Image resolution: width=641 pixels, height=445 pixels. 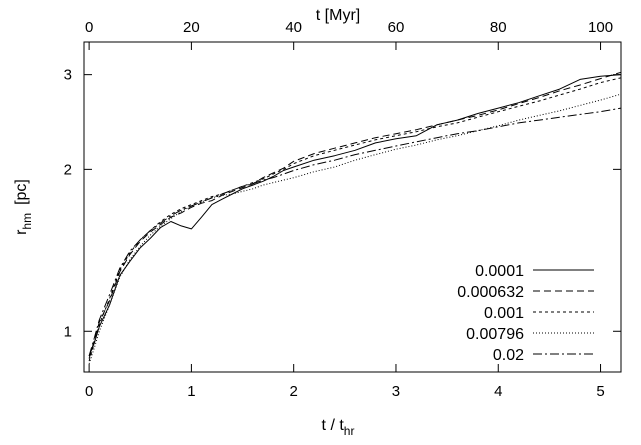 What do you see at coordinates (294, 391) in the screenshot?
I see `x-tick-label: 2` at bounding box center [294, 391].